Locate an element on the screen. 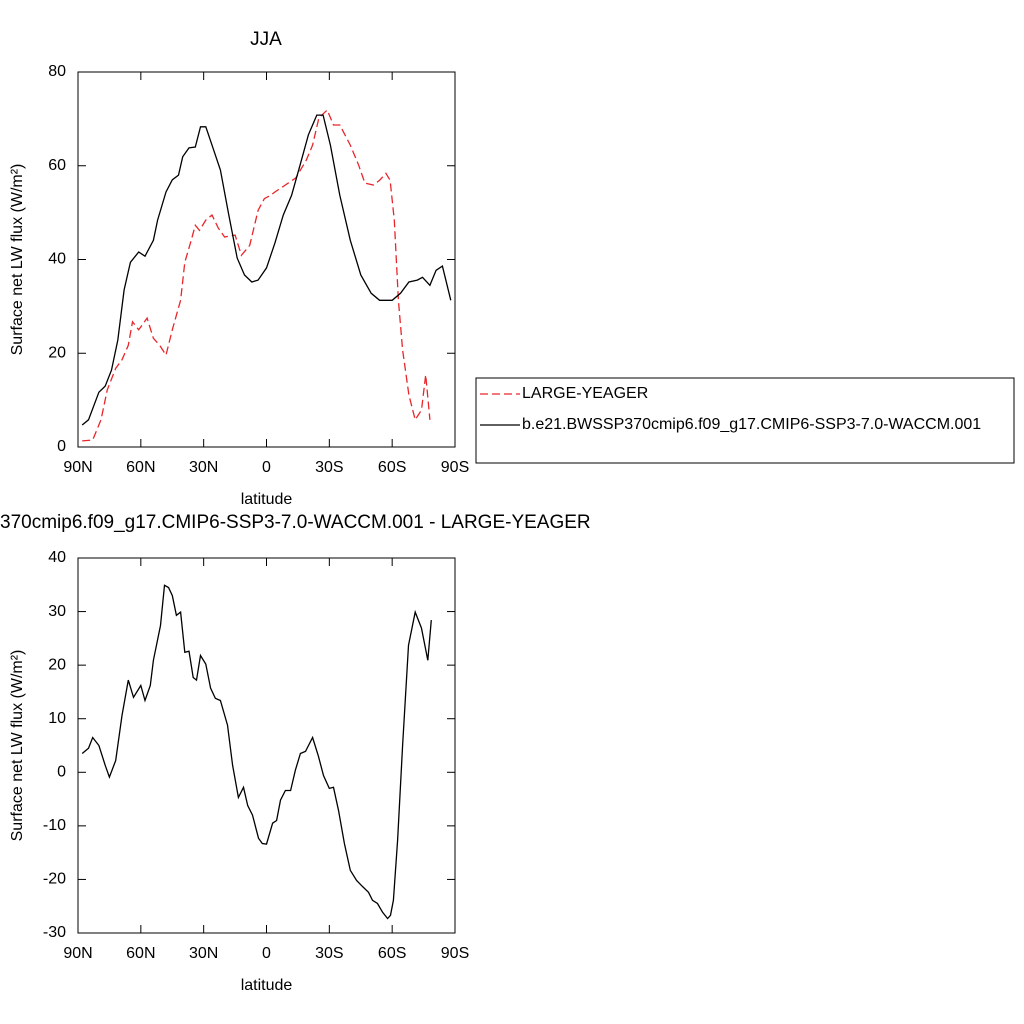  y-tick-label: 80 is located at coordinates (57, 71).